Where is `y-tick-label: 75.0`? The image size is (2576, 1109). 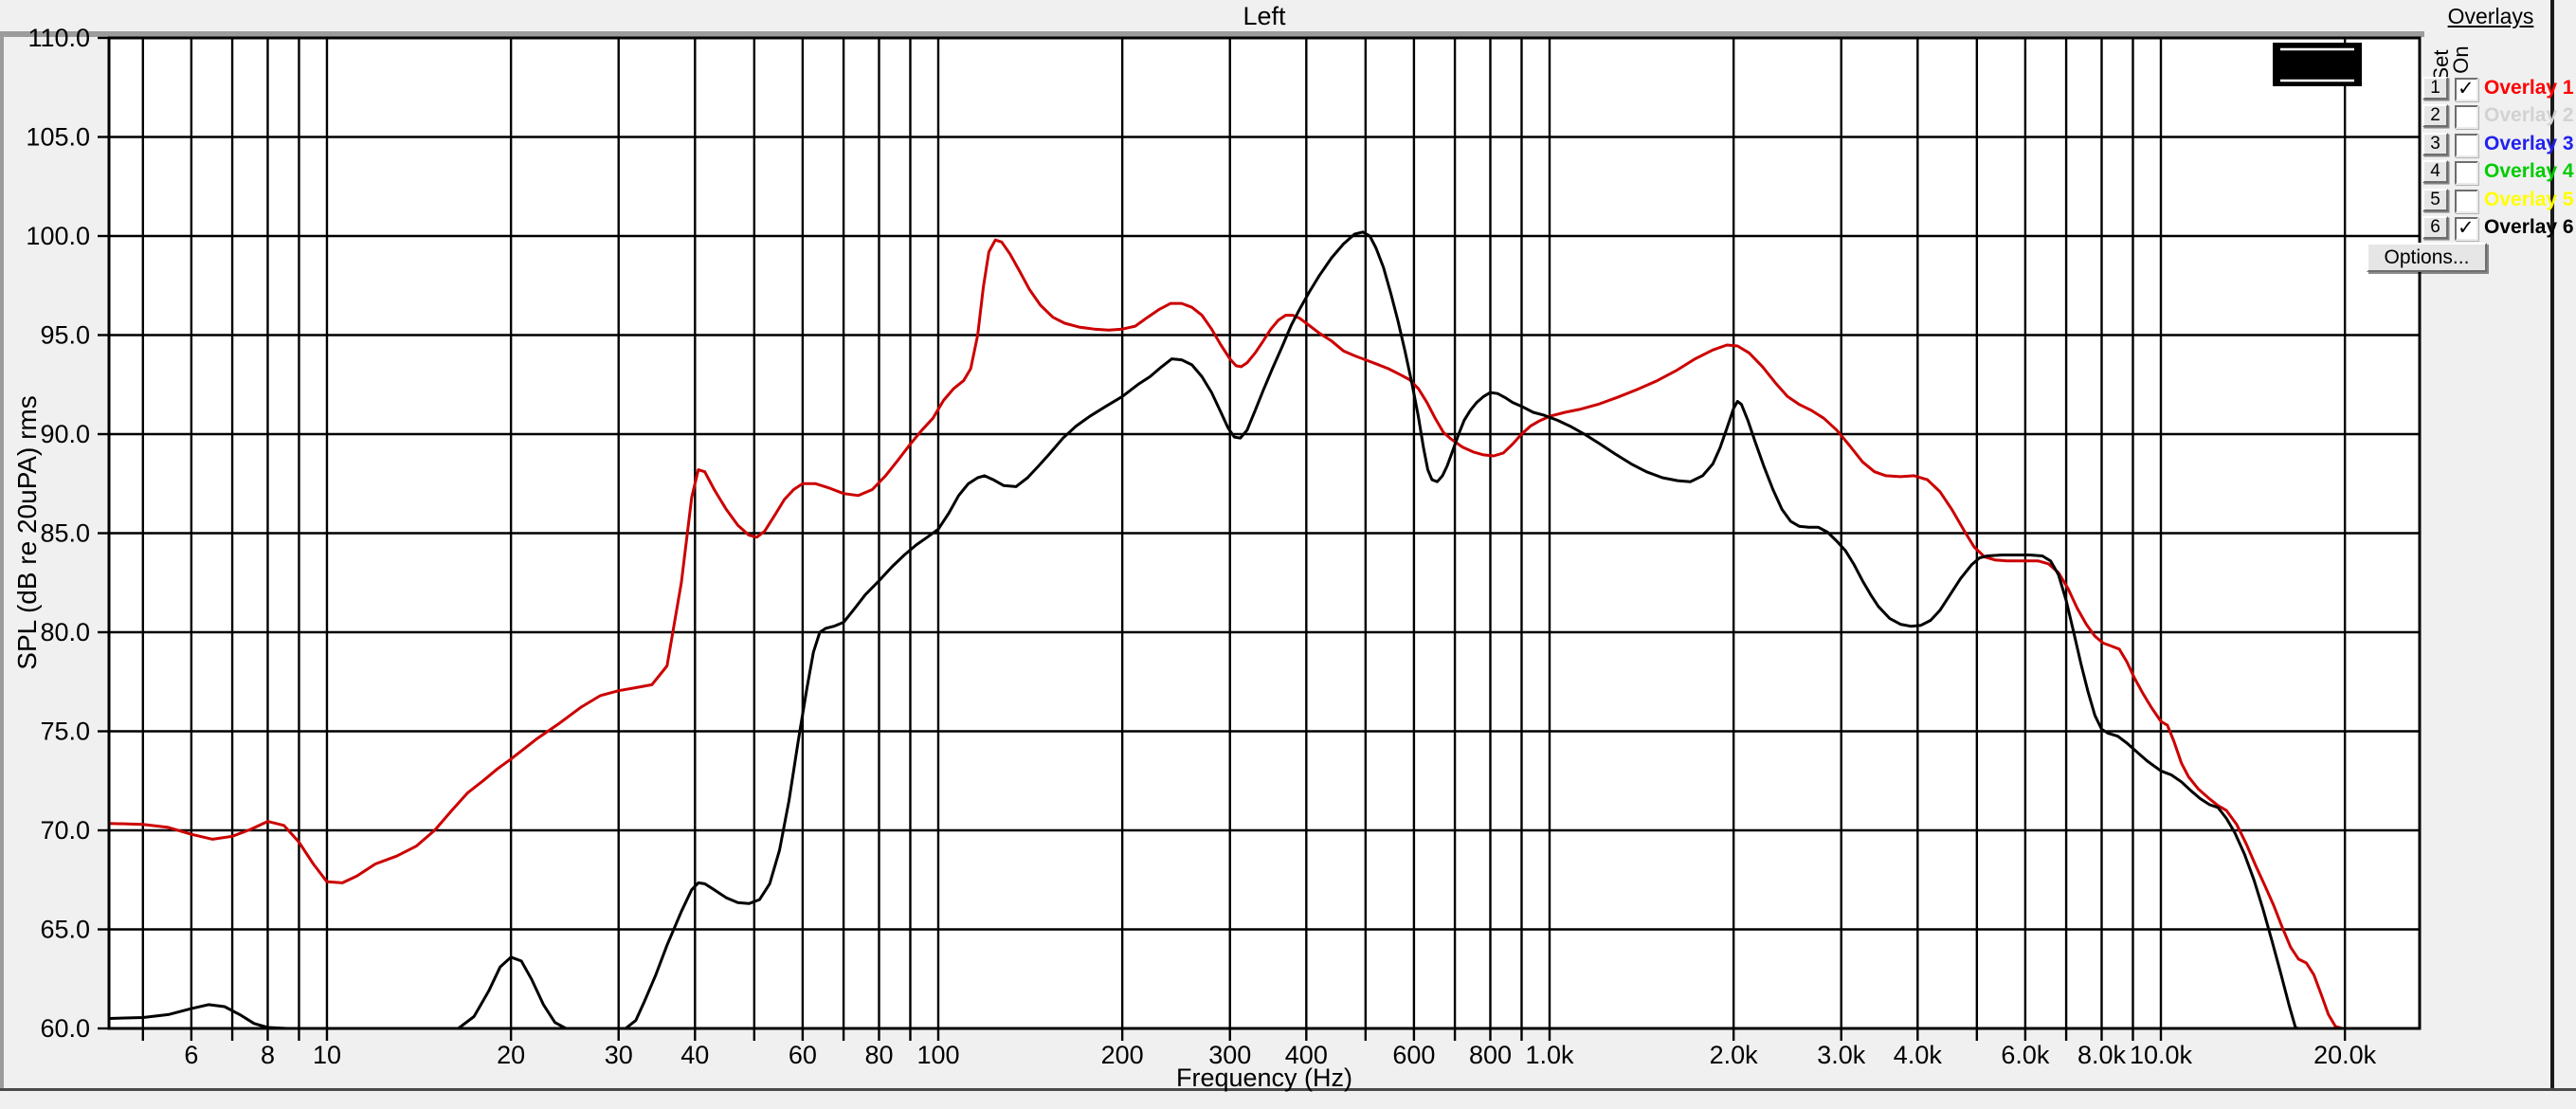 y-tick-label: 75.0 is located at coordinates (65, 732).